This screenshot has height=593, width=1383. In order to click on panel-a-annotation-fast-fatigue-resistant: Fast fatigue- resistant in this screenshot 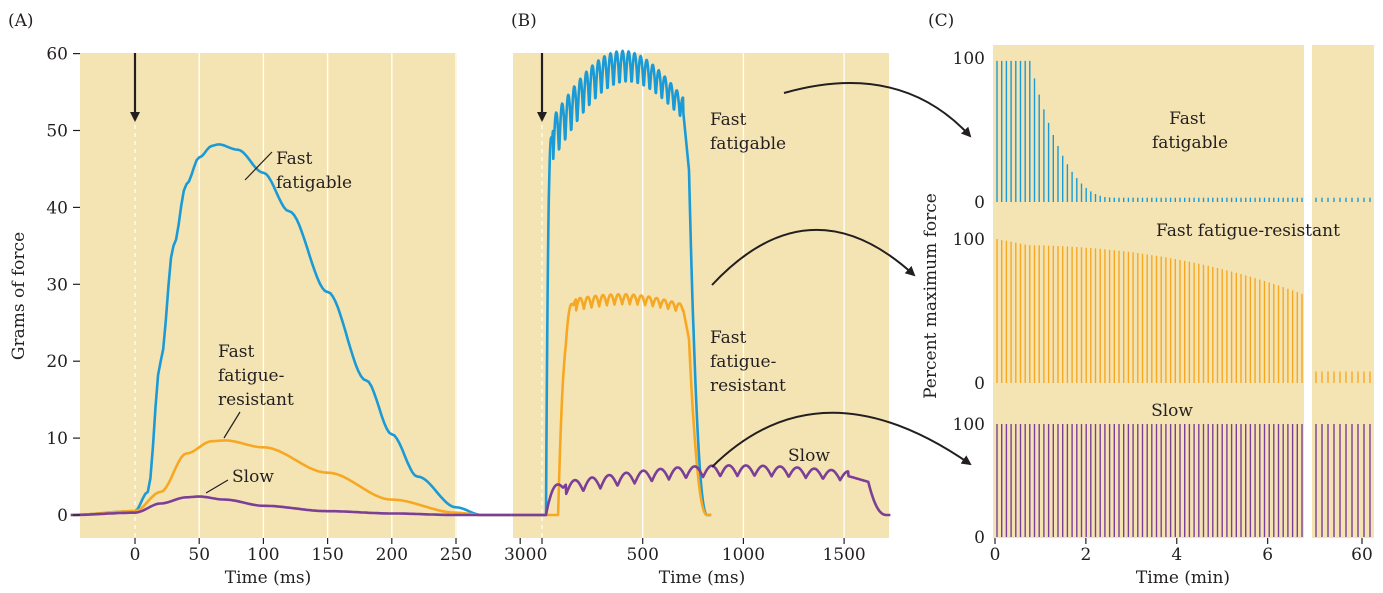, I will do `click(256, 376)`.